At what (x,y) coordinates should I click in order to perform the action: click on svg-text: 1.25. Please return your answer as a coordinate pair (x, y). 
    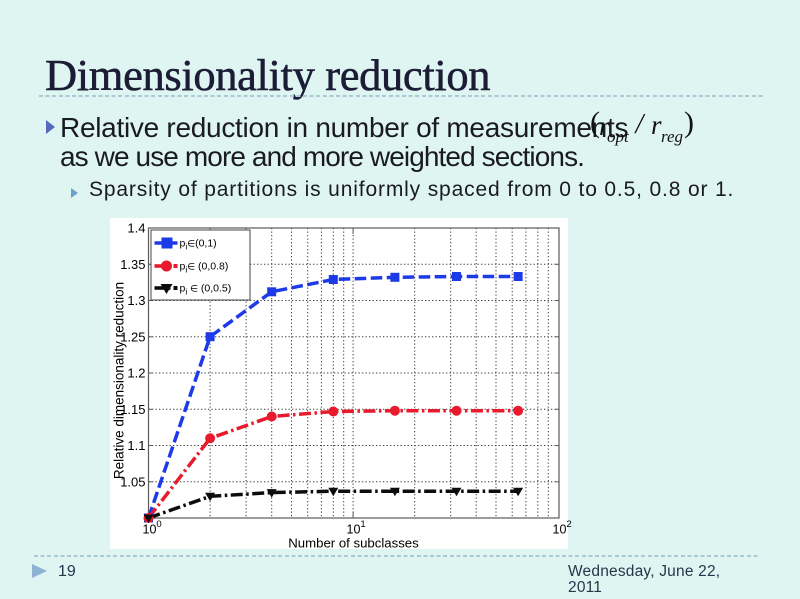
    Looking at the image, I should click on (132, 336).